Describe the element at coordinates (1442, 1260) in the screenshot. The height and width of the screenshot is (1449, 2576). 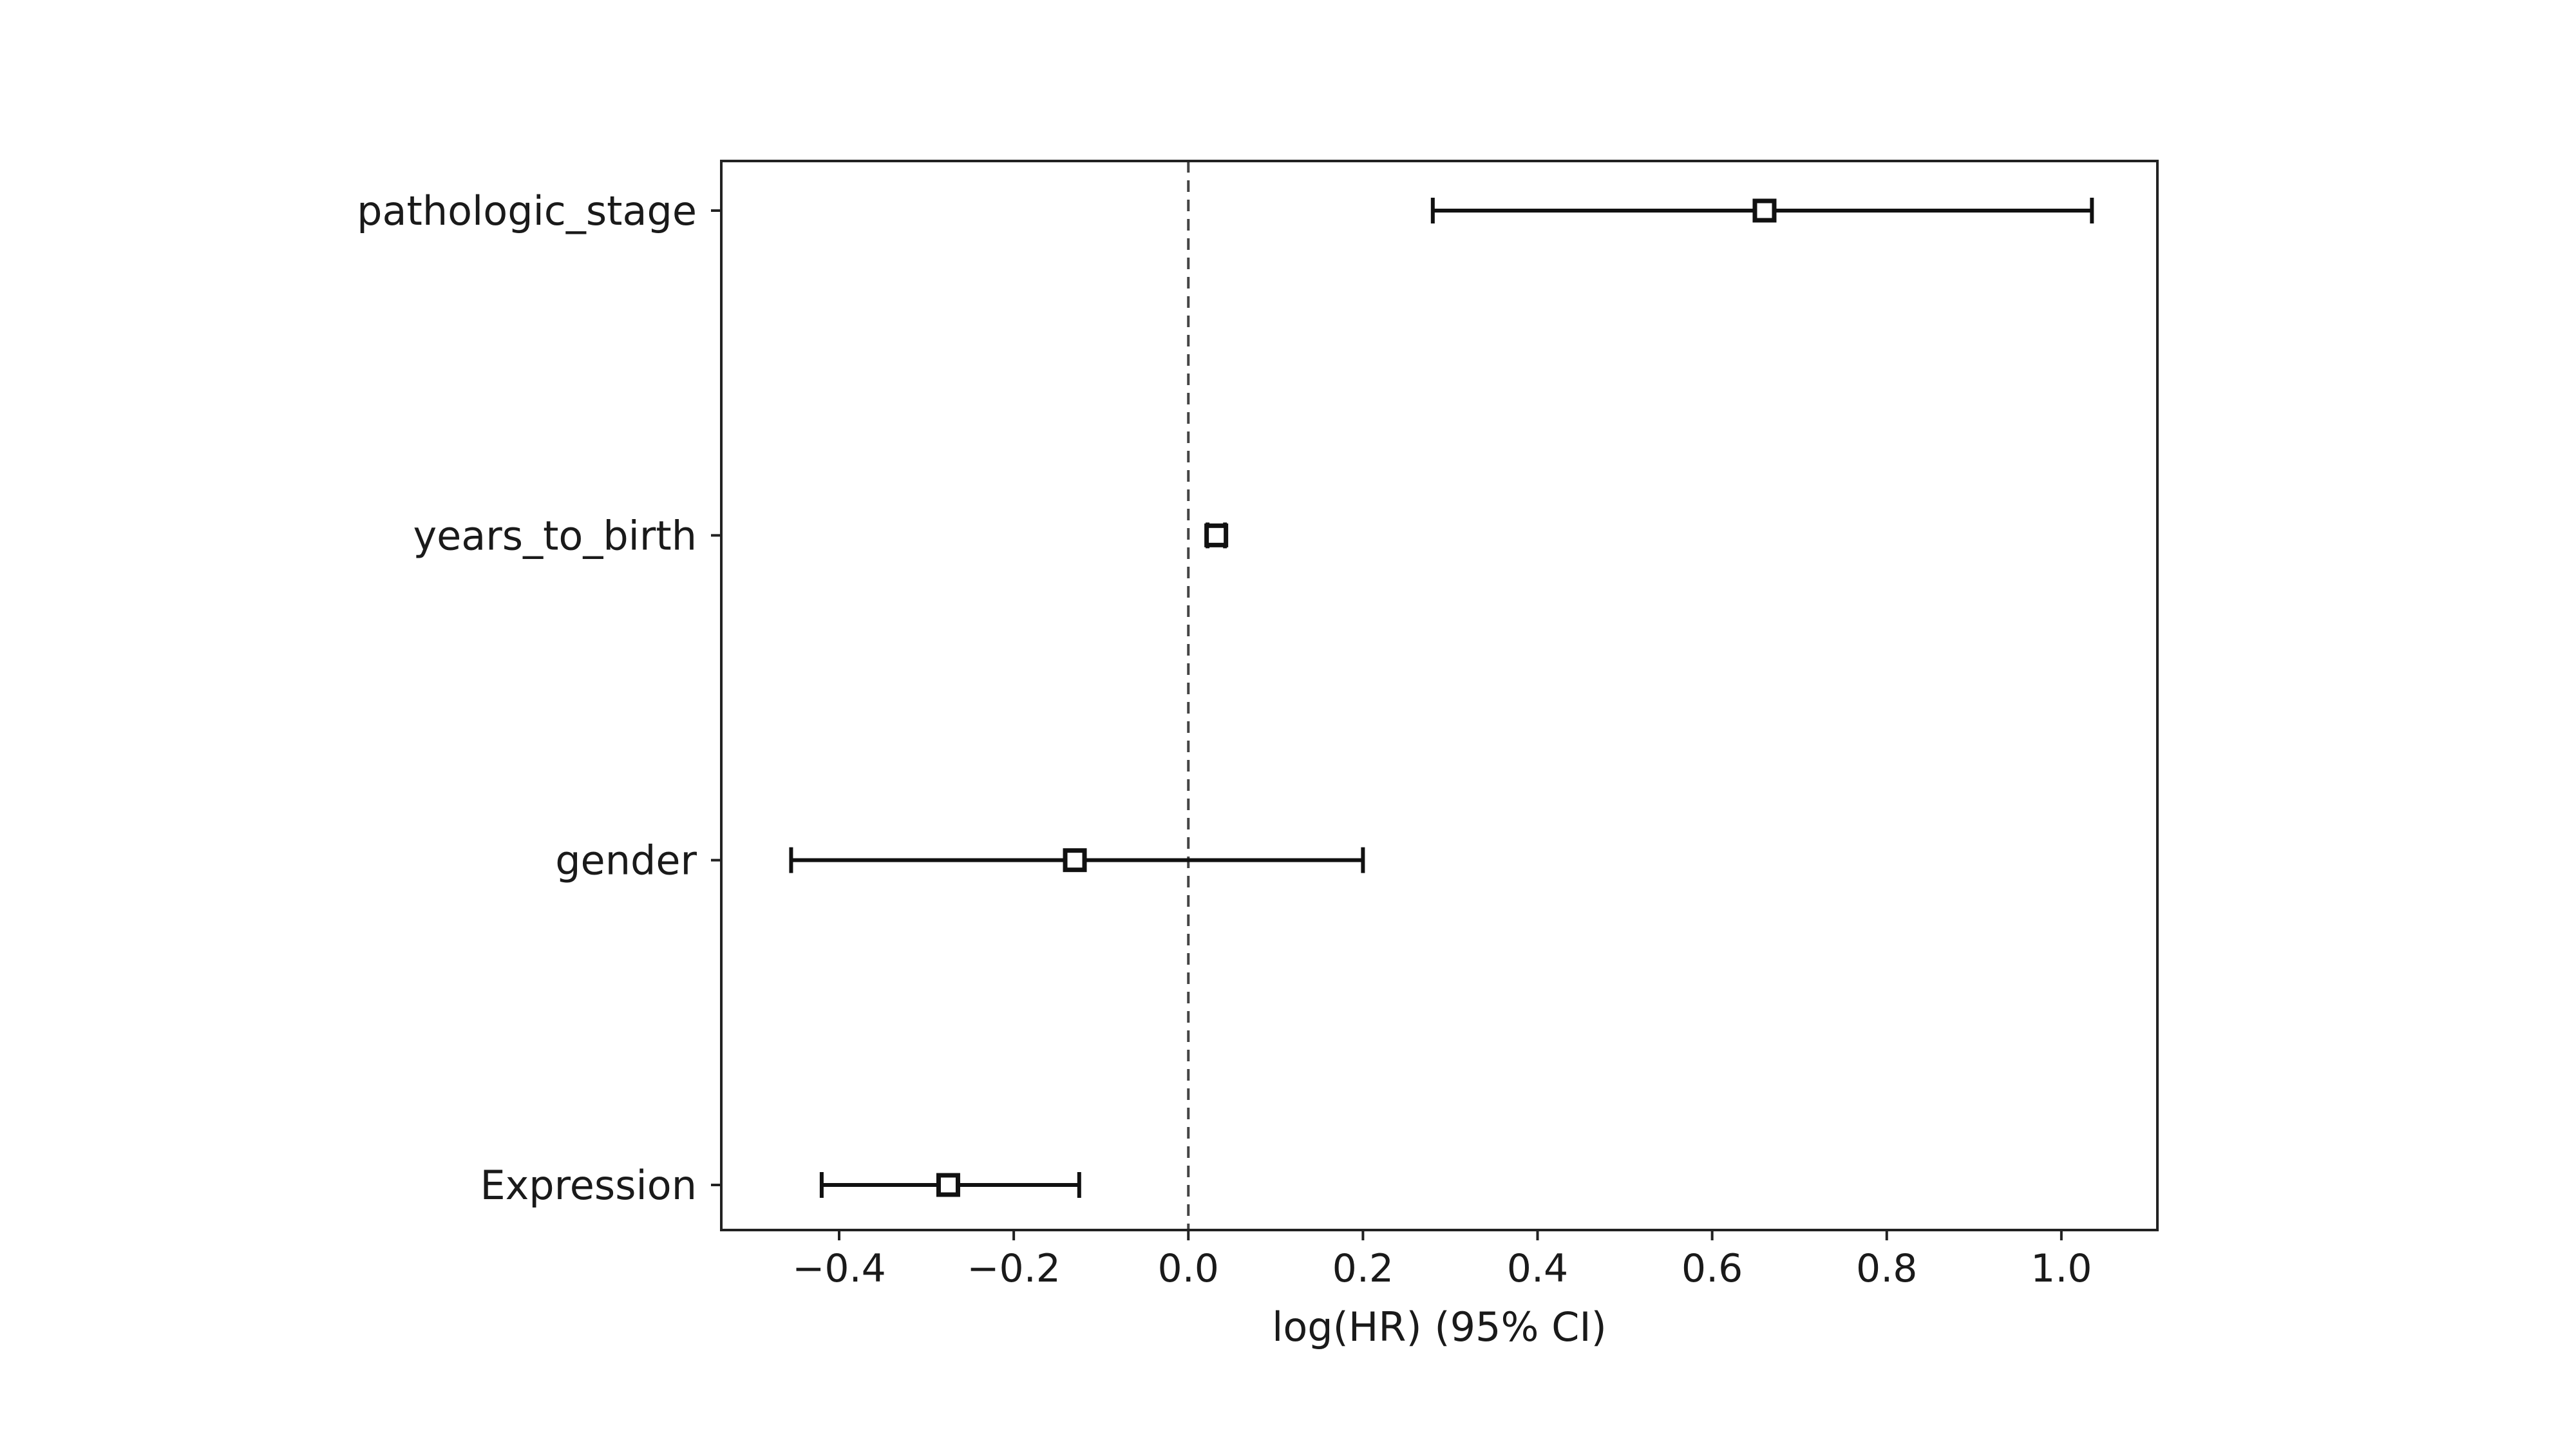
I see `x-axis-ticks: −0.4 −0.2 0.0 0.2 0.4 0.6 0.8 1.0` at that location.